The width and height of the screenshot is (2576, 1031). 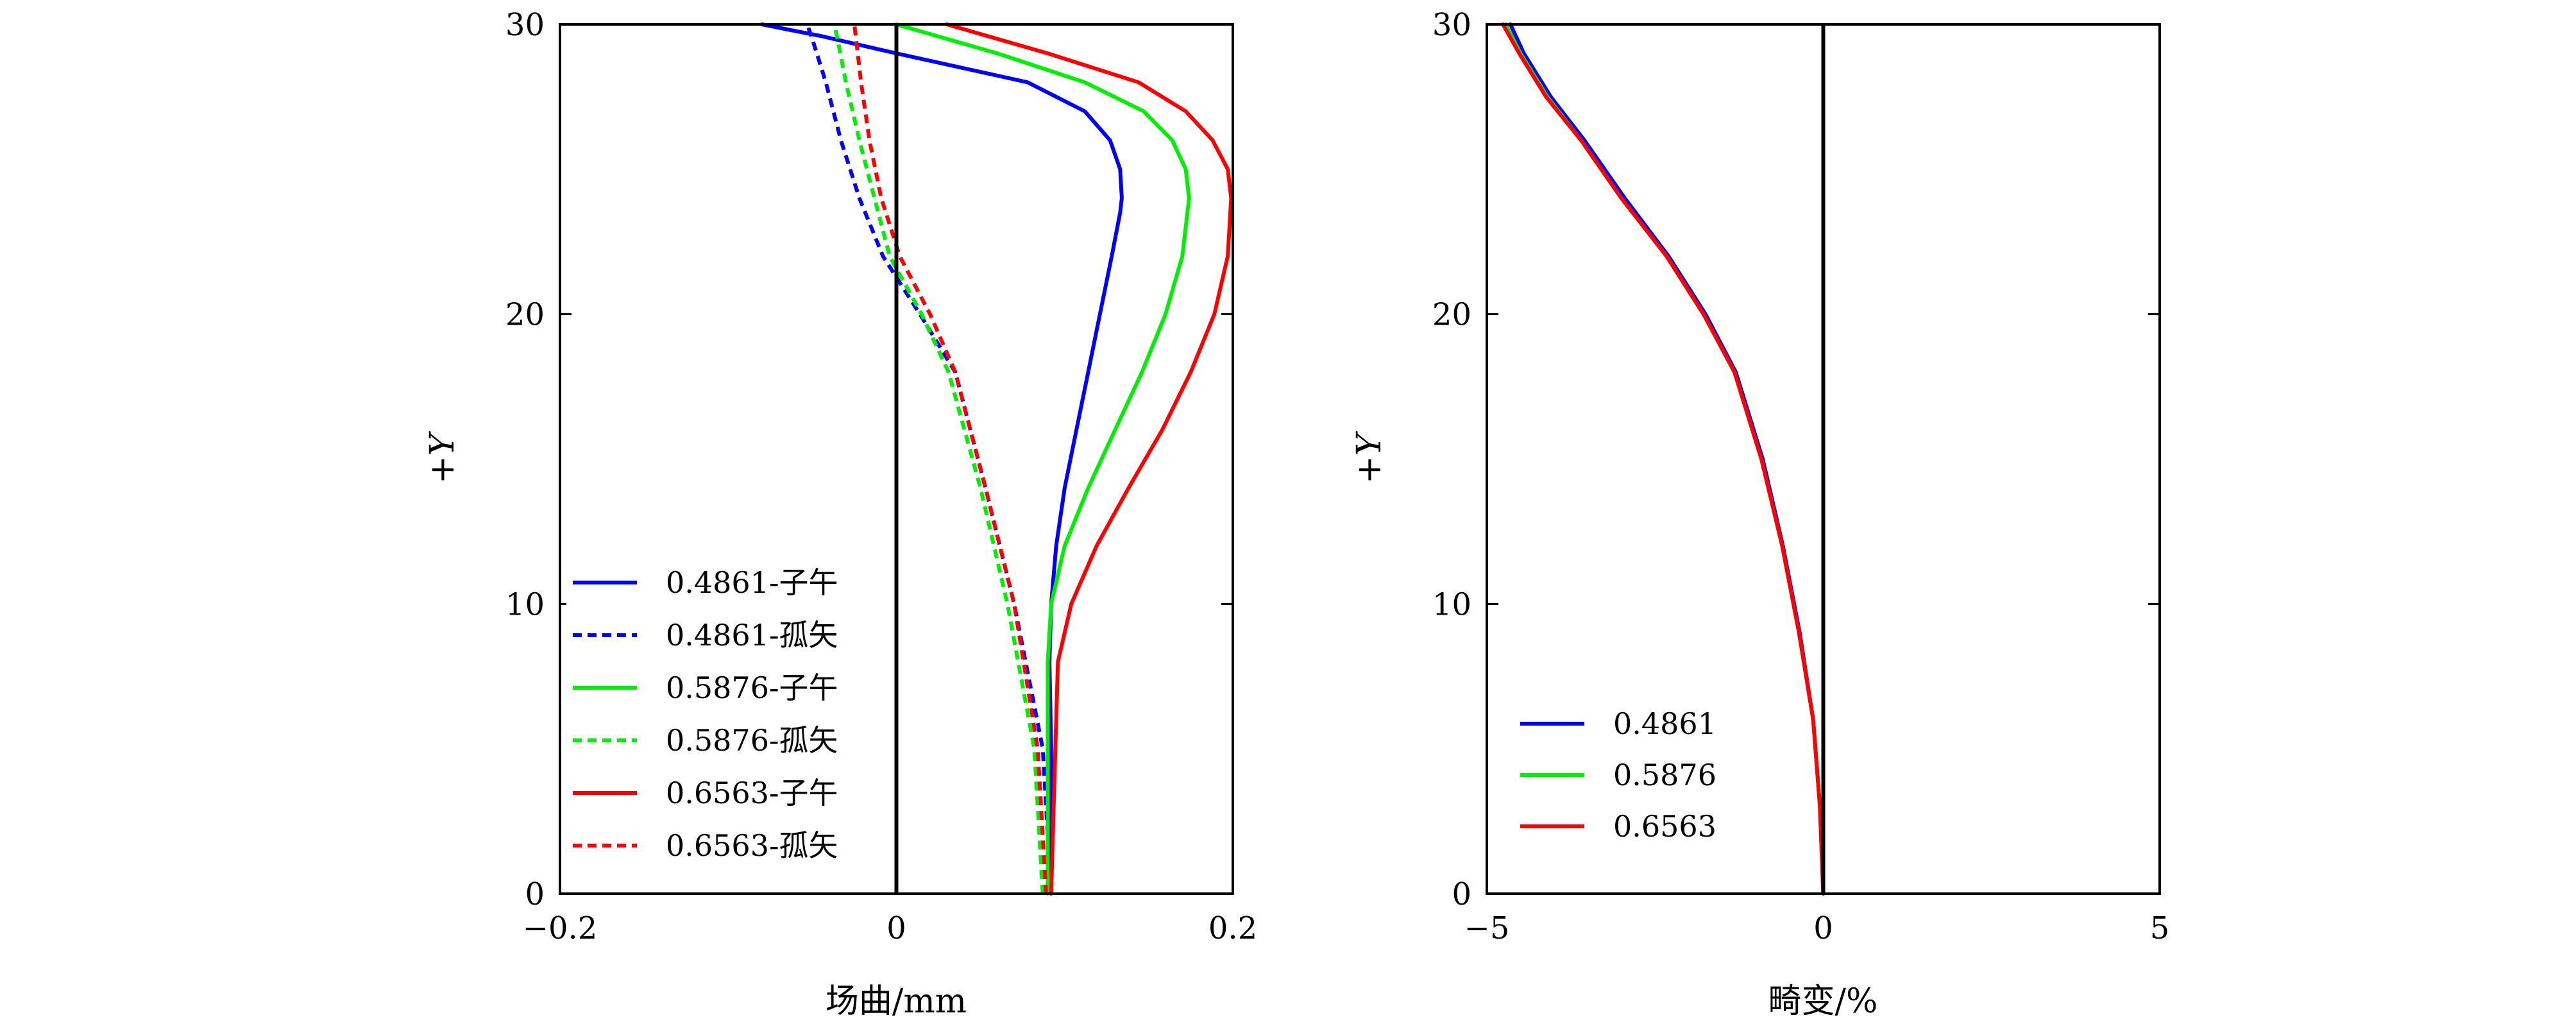 I want to click on distortion-y-tick-label: 20, so click(x=1451, y=315).